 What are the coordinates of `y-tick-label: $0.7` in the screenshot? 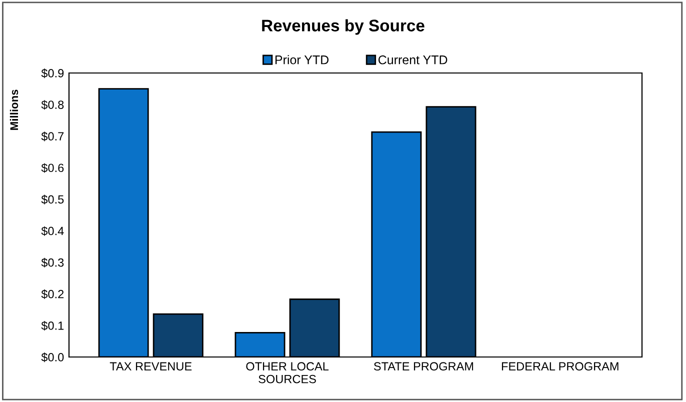 It's located at (52, 137).